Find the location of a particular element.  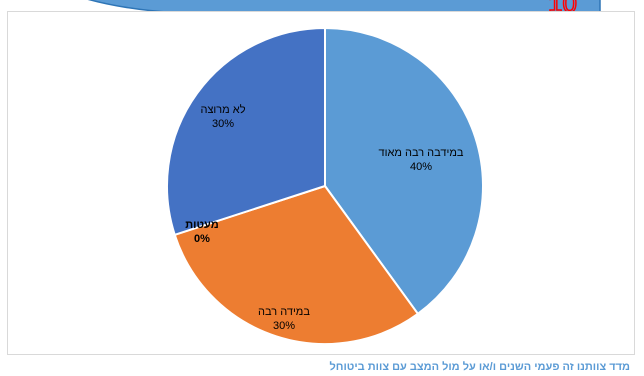

slice-value-label: 0% is located at coordinates (202, 239).